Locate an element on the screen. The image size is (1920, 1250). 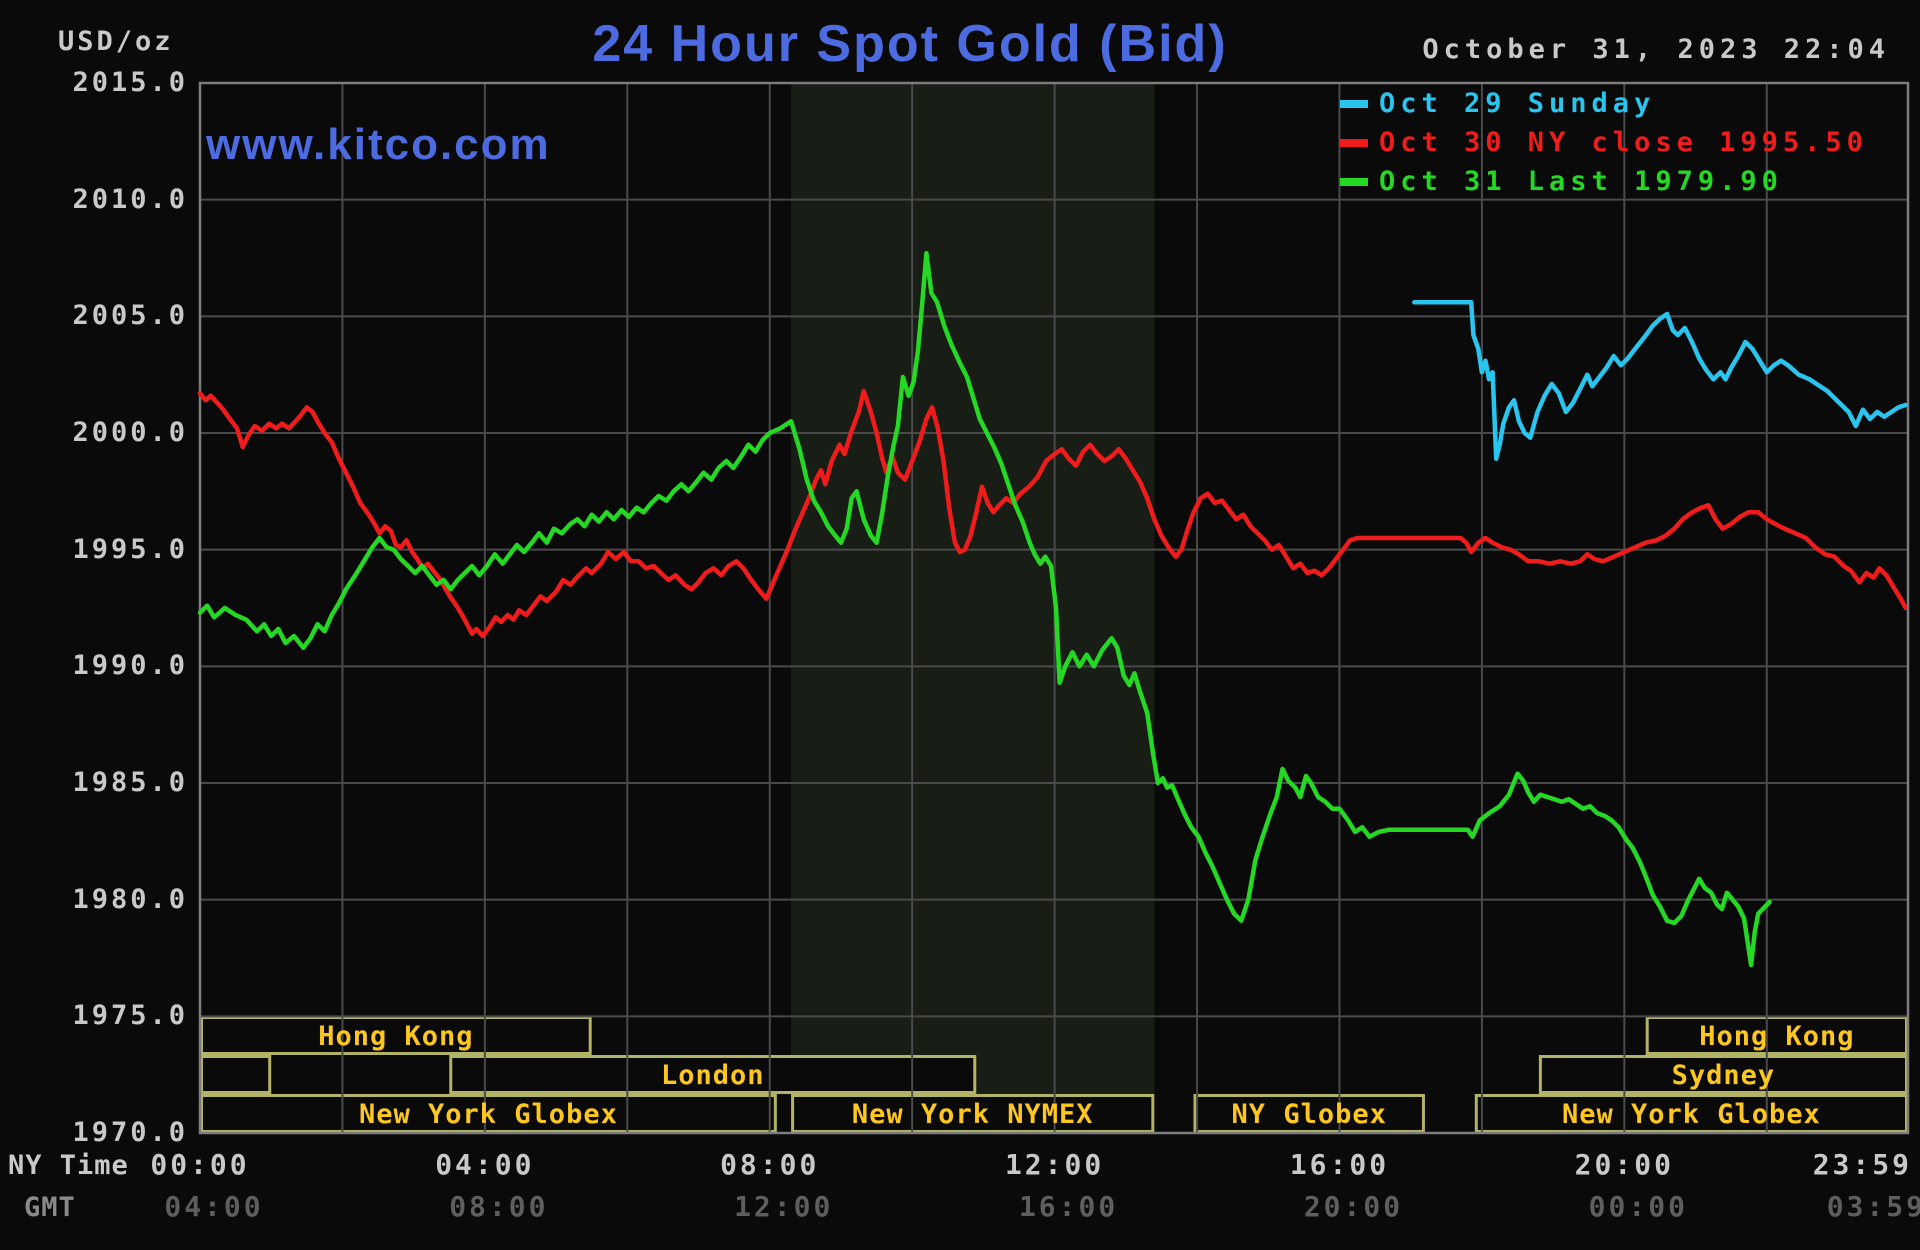
legend-item-oct29: Oct 29 Sunday is located at coordinates (1604, 103).